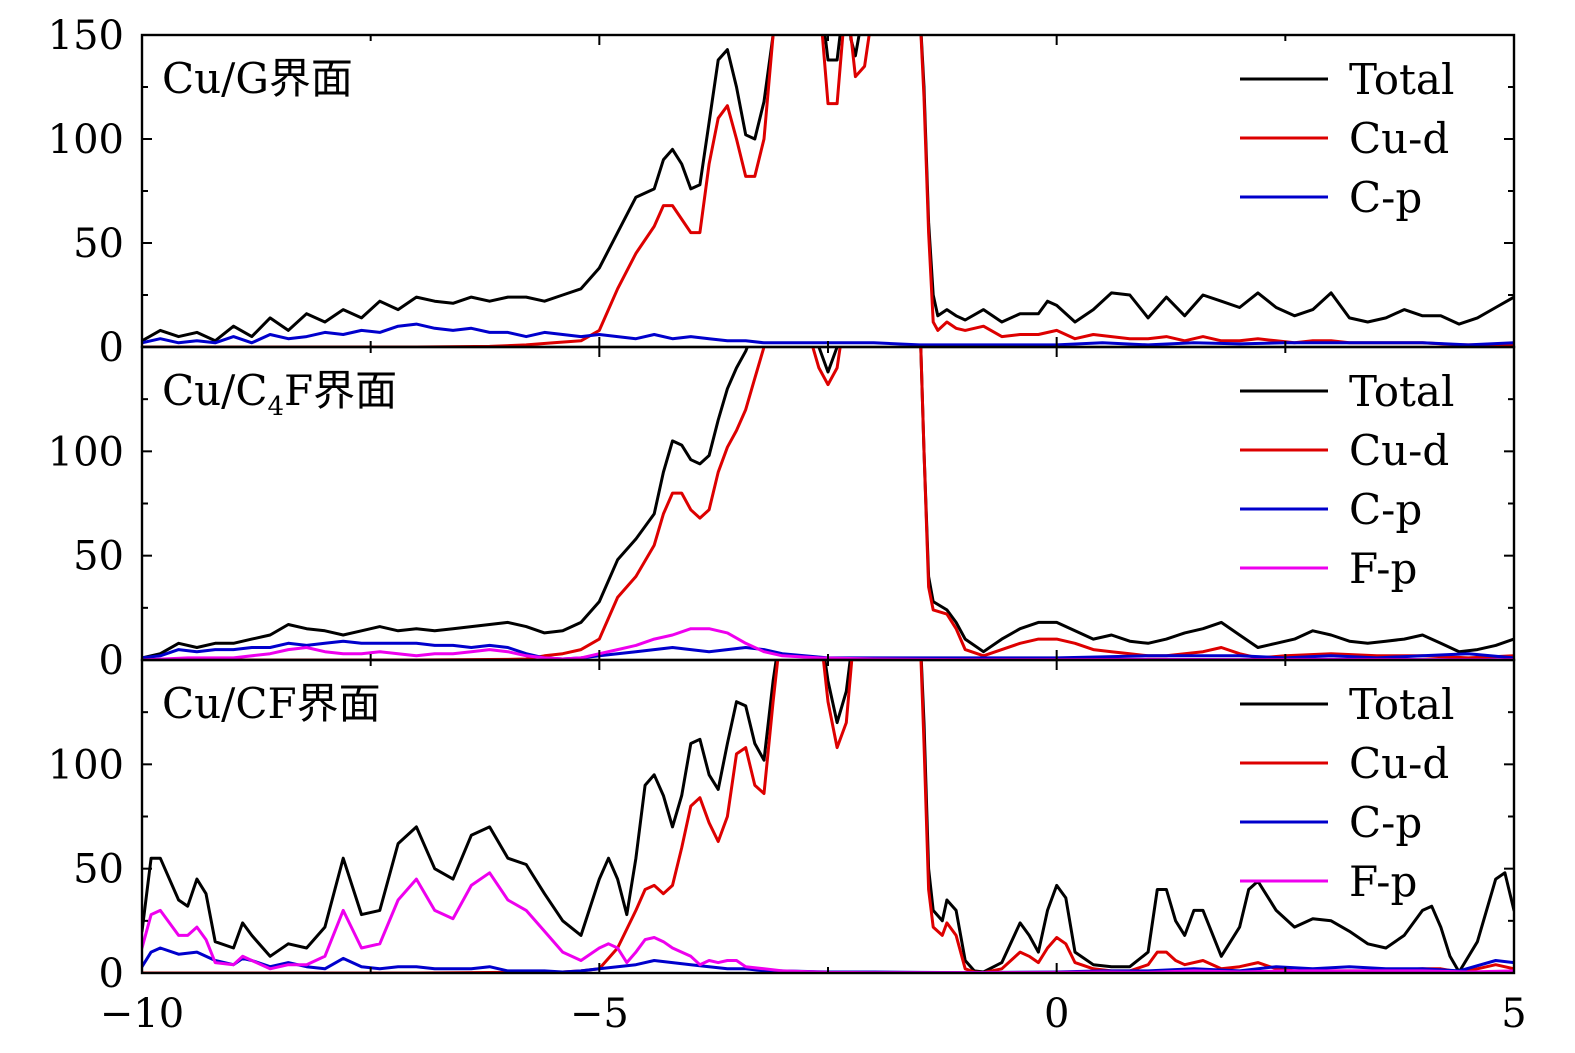  I want to click on panel-title: Cu/C4F界面, so click(279, 394).